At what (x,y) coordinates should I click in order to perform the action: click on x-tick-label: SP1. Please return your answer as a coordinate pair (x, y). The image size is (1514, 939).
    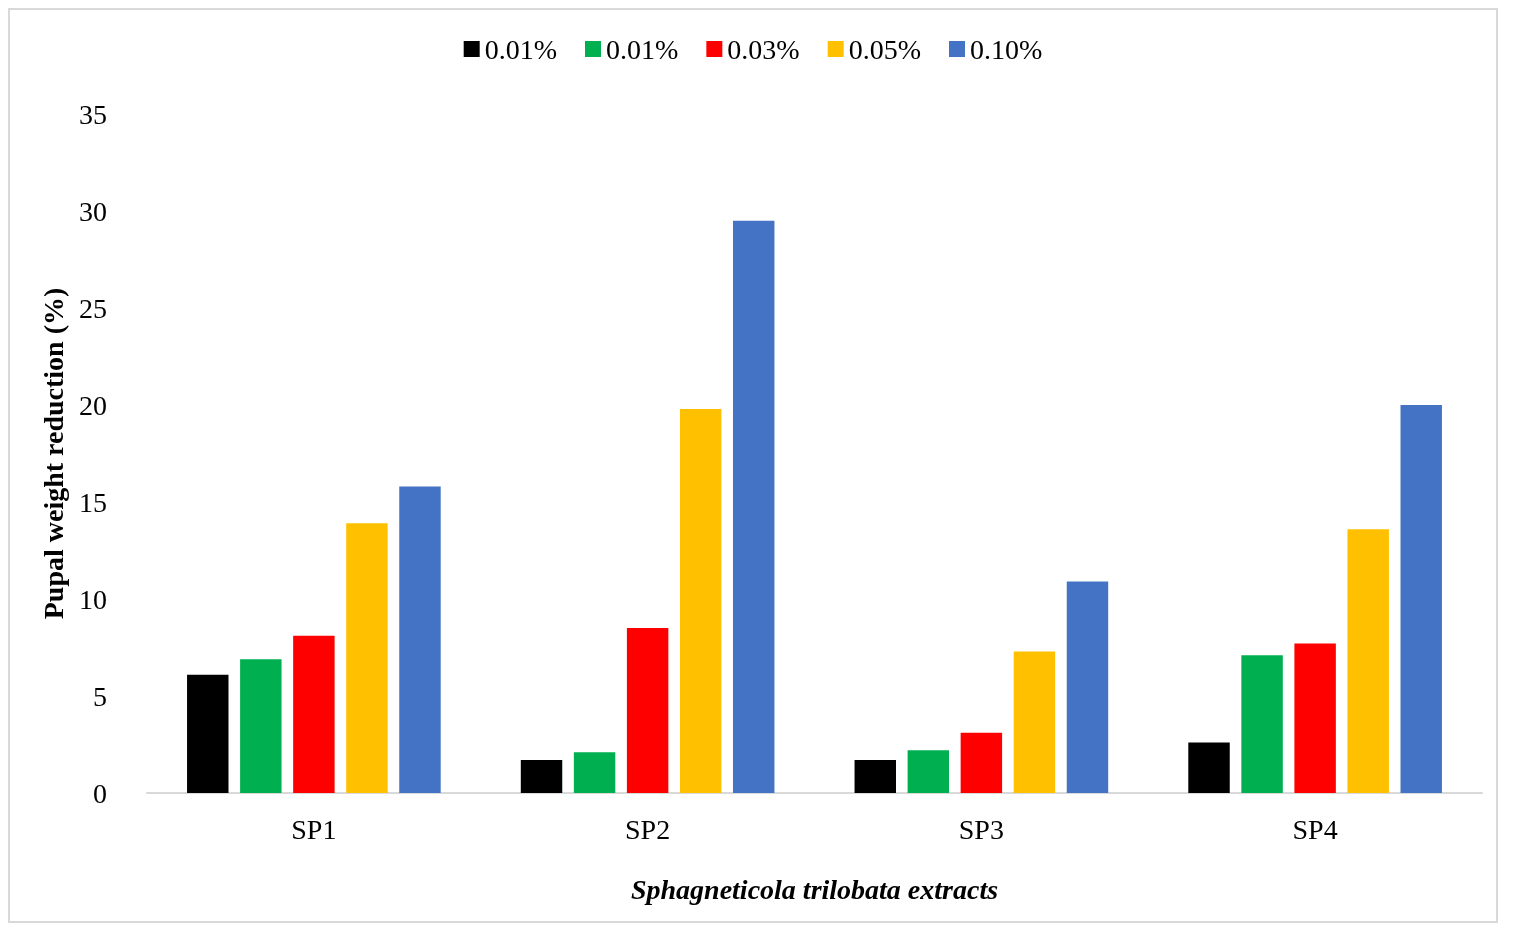
    Looking at the image, I should click on (314, 829).